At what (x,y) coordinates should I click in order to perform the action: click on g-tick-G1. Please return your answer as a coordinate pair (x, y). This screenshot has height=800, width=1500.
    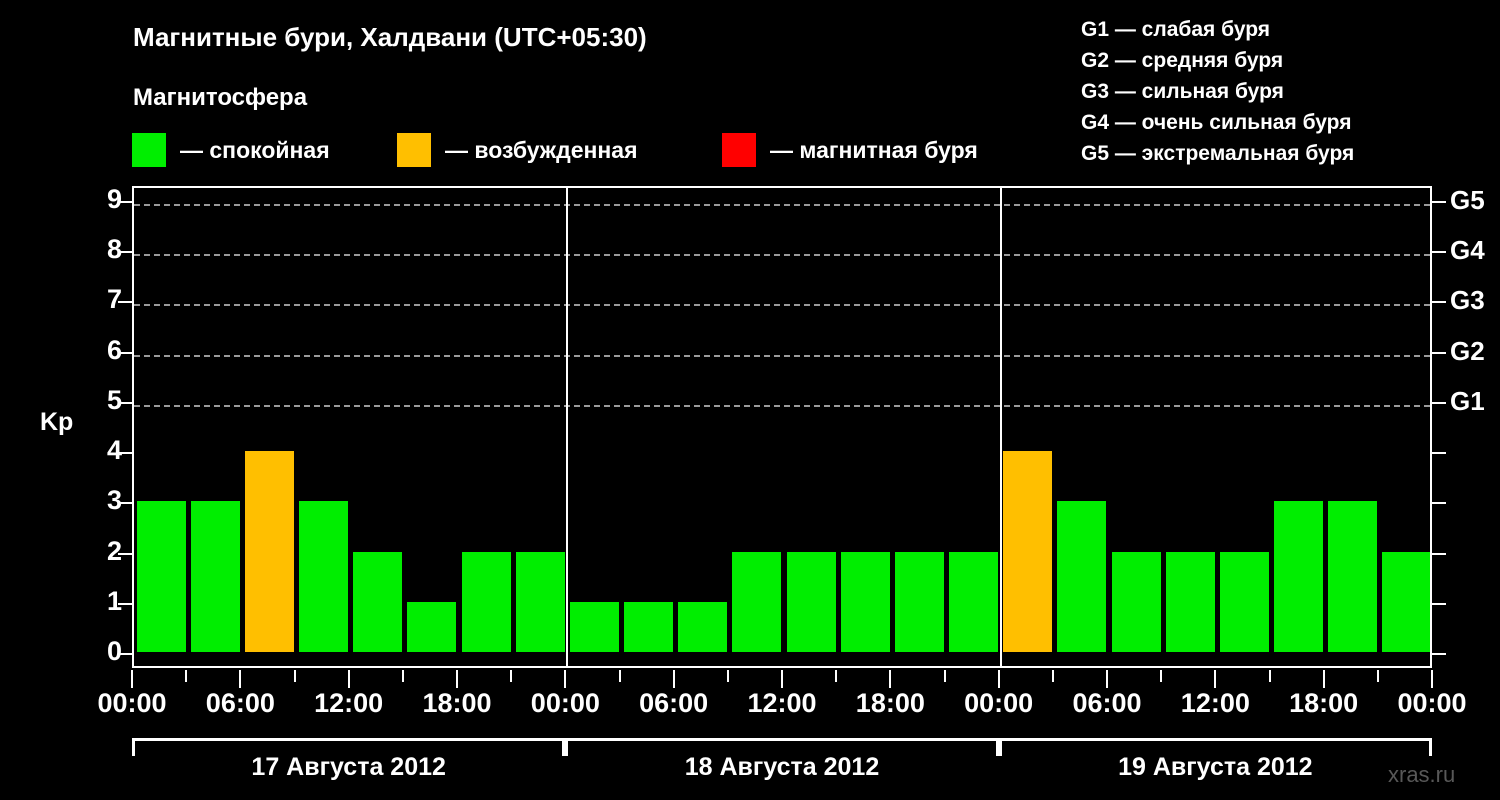
    Looking at the image, I should click on (1439, 402).